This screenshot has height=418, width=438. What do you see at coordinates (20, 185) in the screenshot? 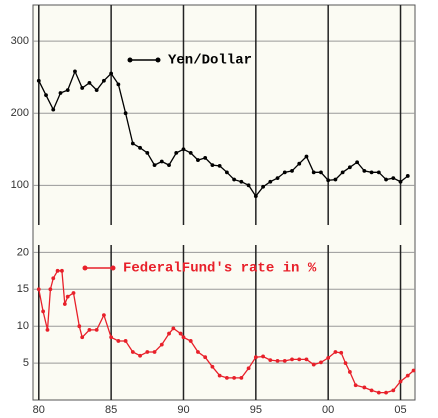
I see `y-tick-label: 100` at bounding box center [20, 185].